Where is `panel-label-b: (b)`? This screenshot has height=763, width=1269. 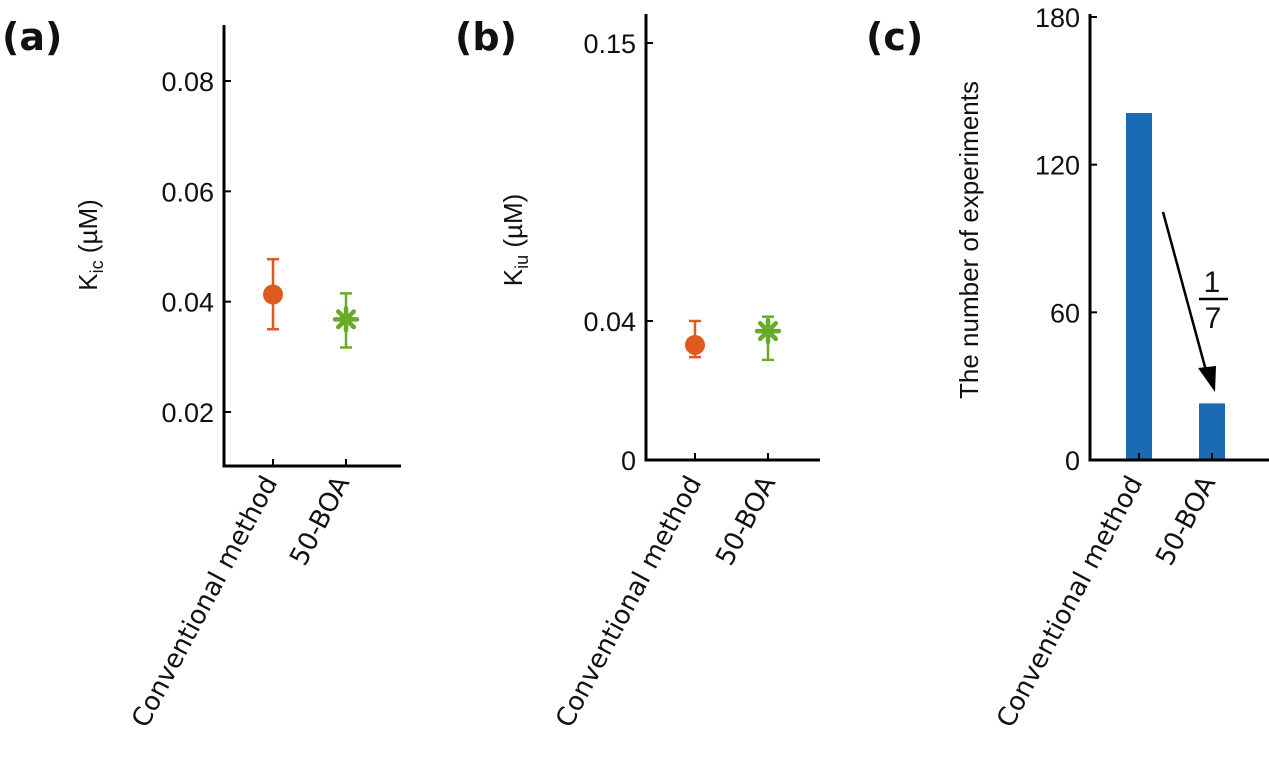 panel-label-b: (b) is located at coordinates (486, 37).